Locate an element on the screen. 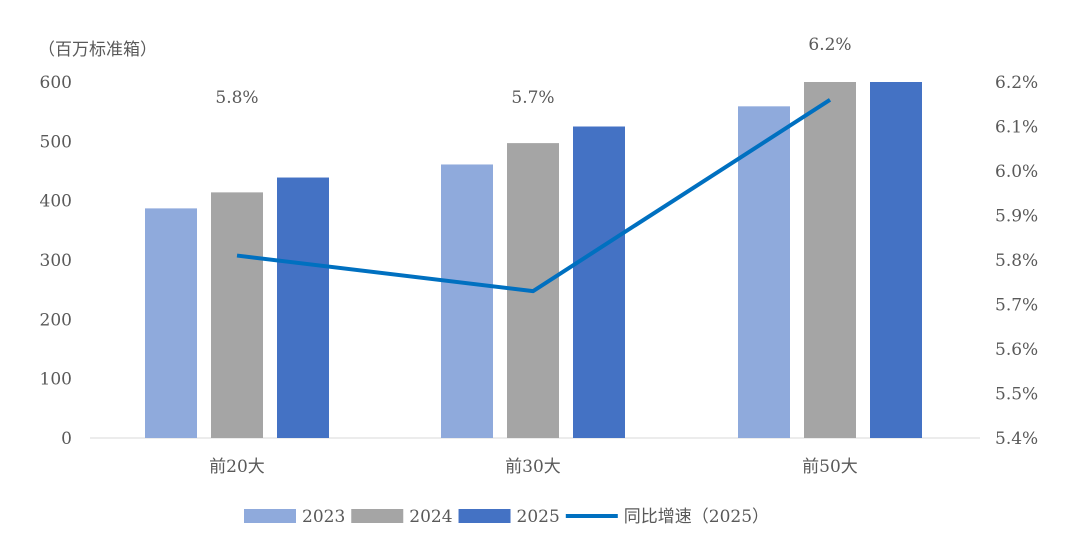  right-tick-label: 5.6% is located at coordinates (1016, 350).